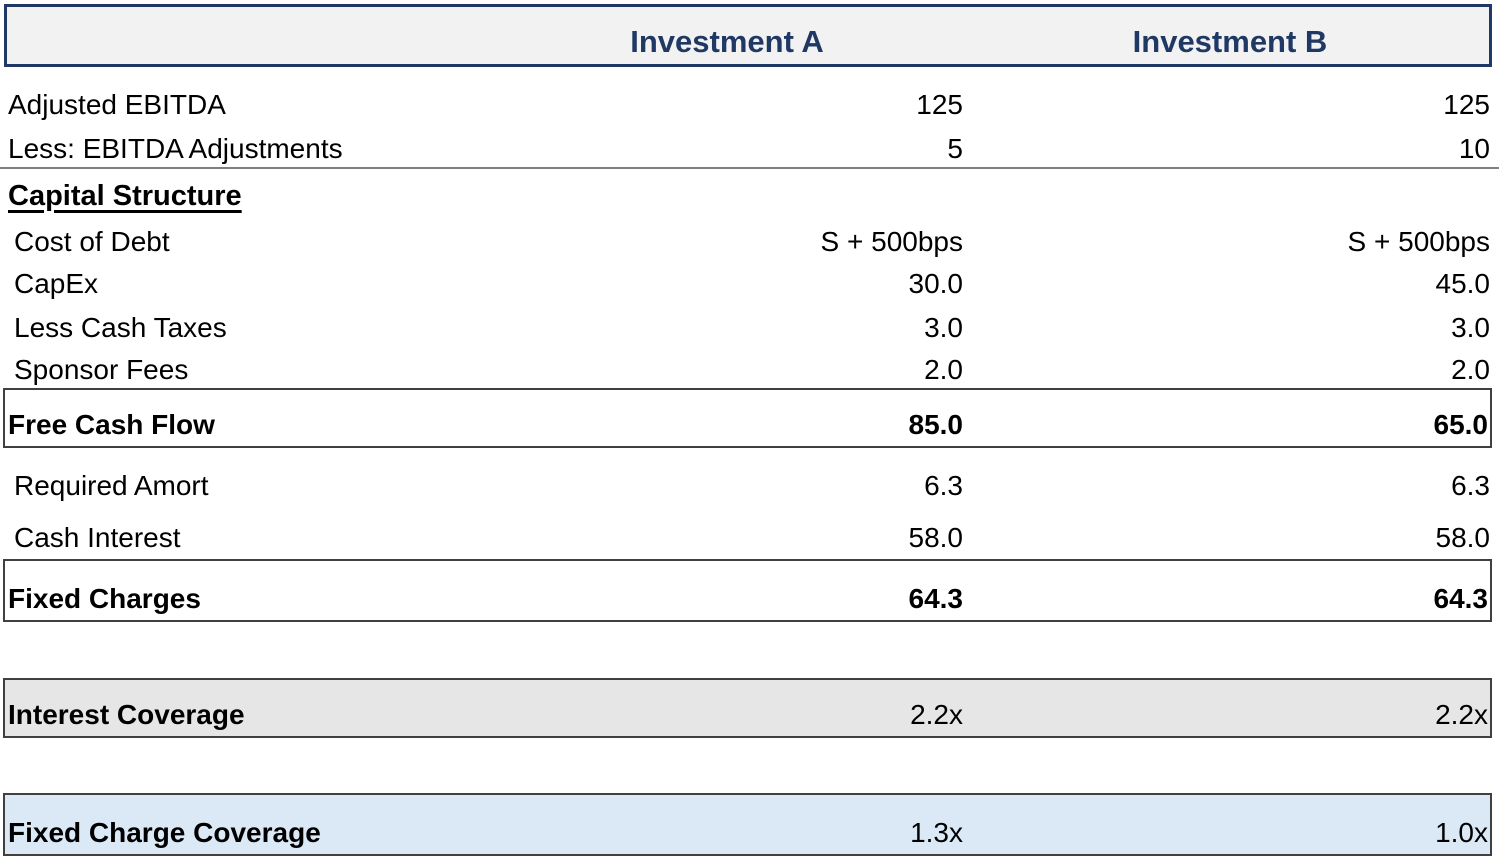 This screenshot has height=862, width=1499. Describe the element at coordinates (936, 537) in the screenshot. I see `cell-investment-a: 58.0` at that location.